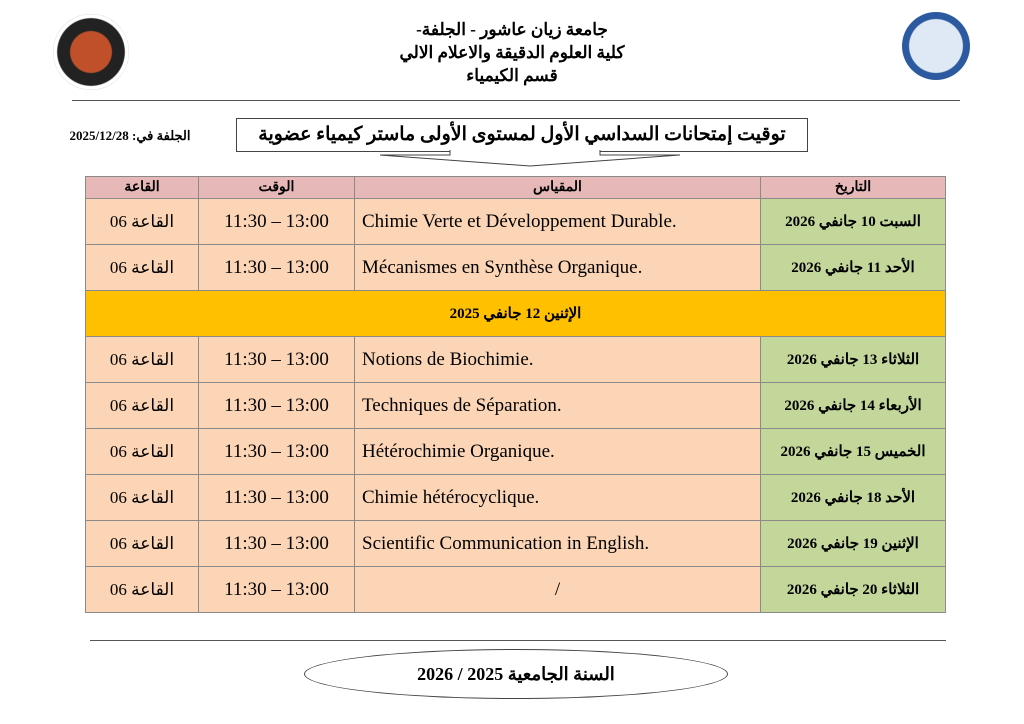  I want to click on header-module: المقياس, so click(557, 187).